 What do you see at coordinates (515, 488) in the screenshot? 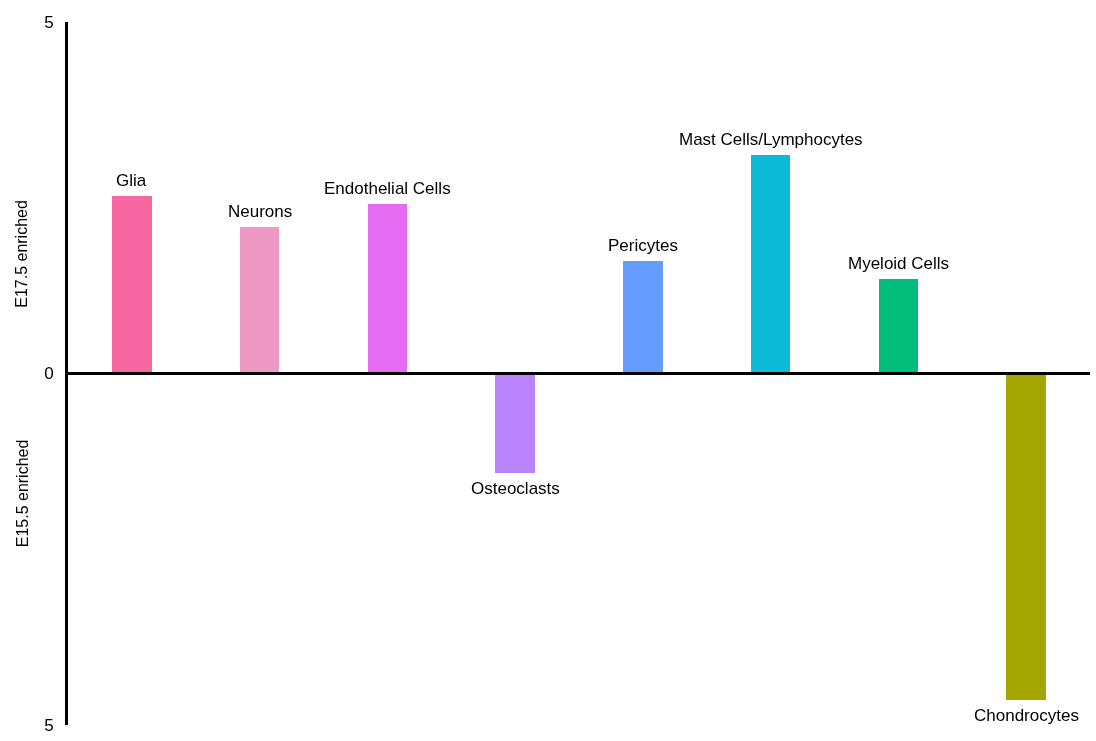
I see `x-tick-label: Osteoclasts` at bounding box center [515, 488].